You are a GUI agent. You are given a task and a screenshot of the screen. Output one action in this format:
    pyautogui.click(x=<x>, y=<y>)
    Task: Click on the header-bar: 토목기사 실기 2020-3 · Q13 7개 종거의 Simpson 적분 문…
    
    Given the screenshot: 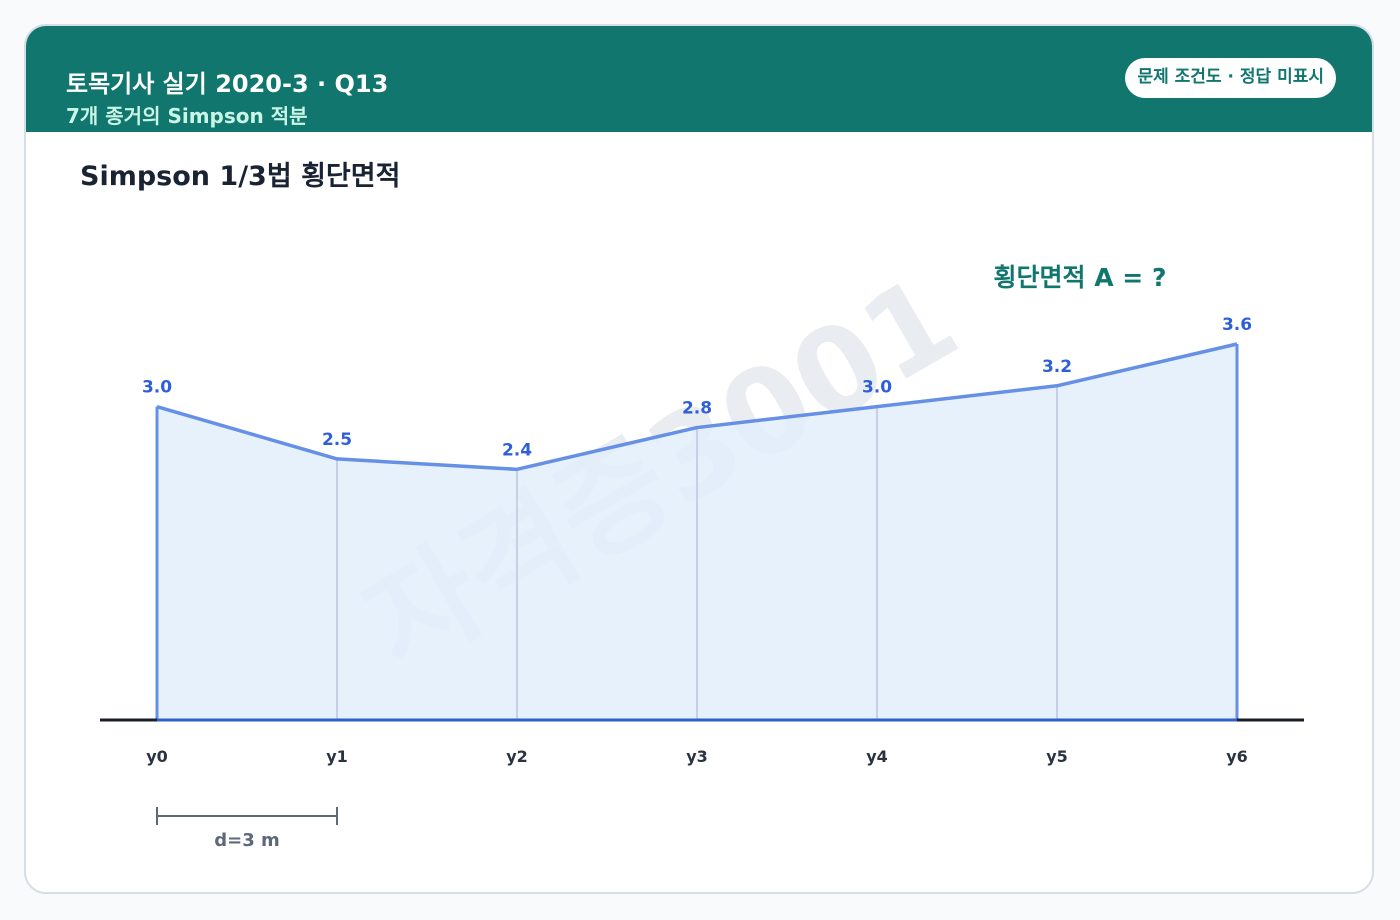 What is the action you would take?
    pyautogui.click(x=699, y=79)
    